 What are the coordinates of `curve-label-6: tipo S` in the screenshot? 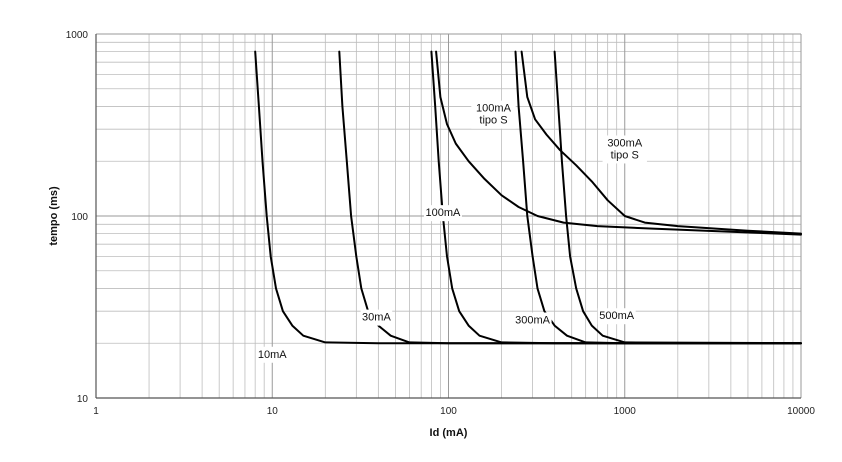 It's located at (625, 155).